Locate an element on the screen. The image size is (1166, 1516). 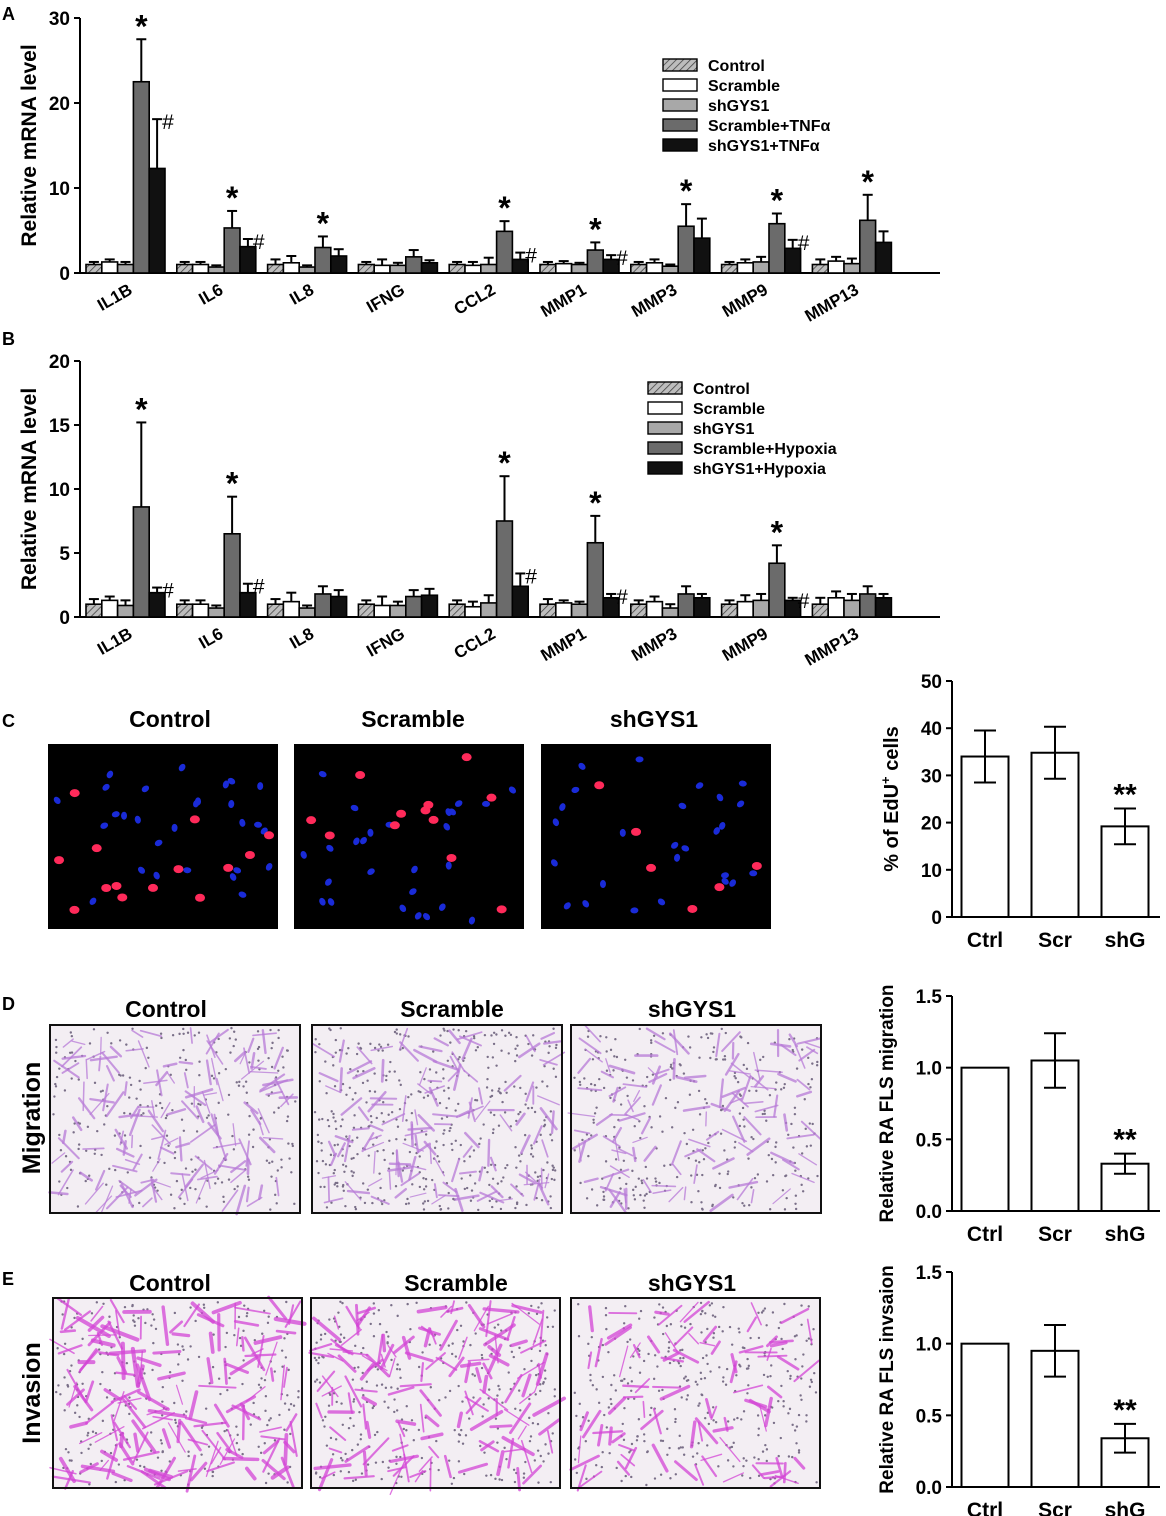
nucleus-edu is located at coordinates (756, 865).